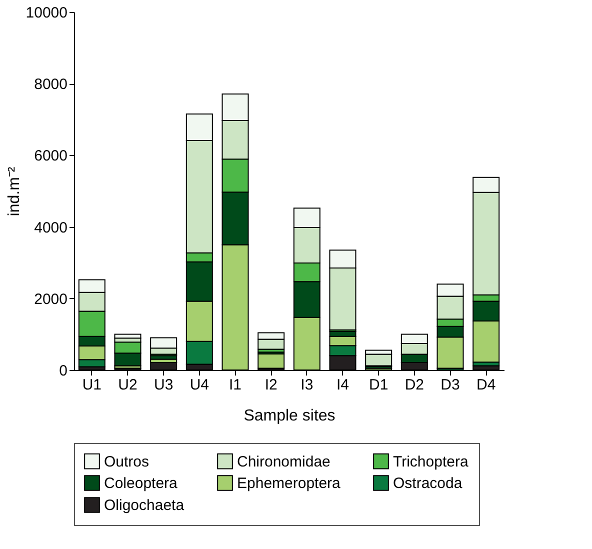 This screenshot has height=549, width=592. Describe the element at coordinates (51, 299) in the screenshot. I see `y-tick-label: 2000` at that location.